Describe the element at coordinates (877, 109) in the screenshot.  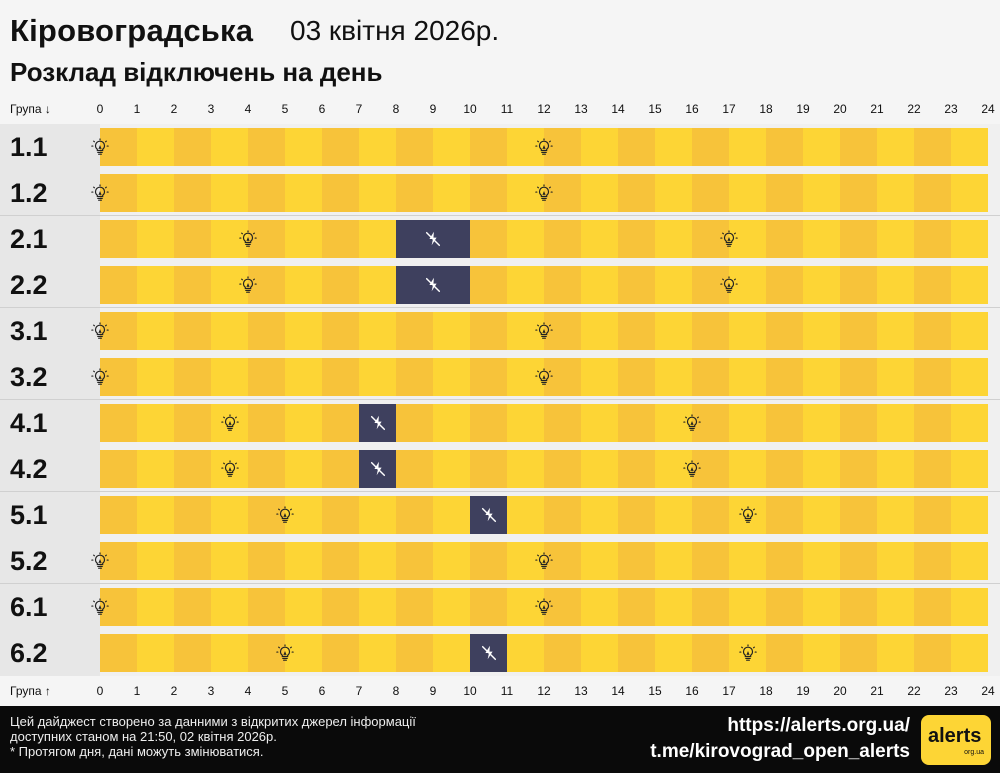
I see `hour-tick: 21` at that location.